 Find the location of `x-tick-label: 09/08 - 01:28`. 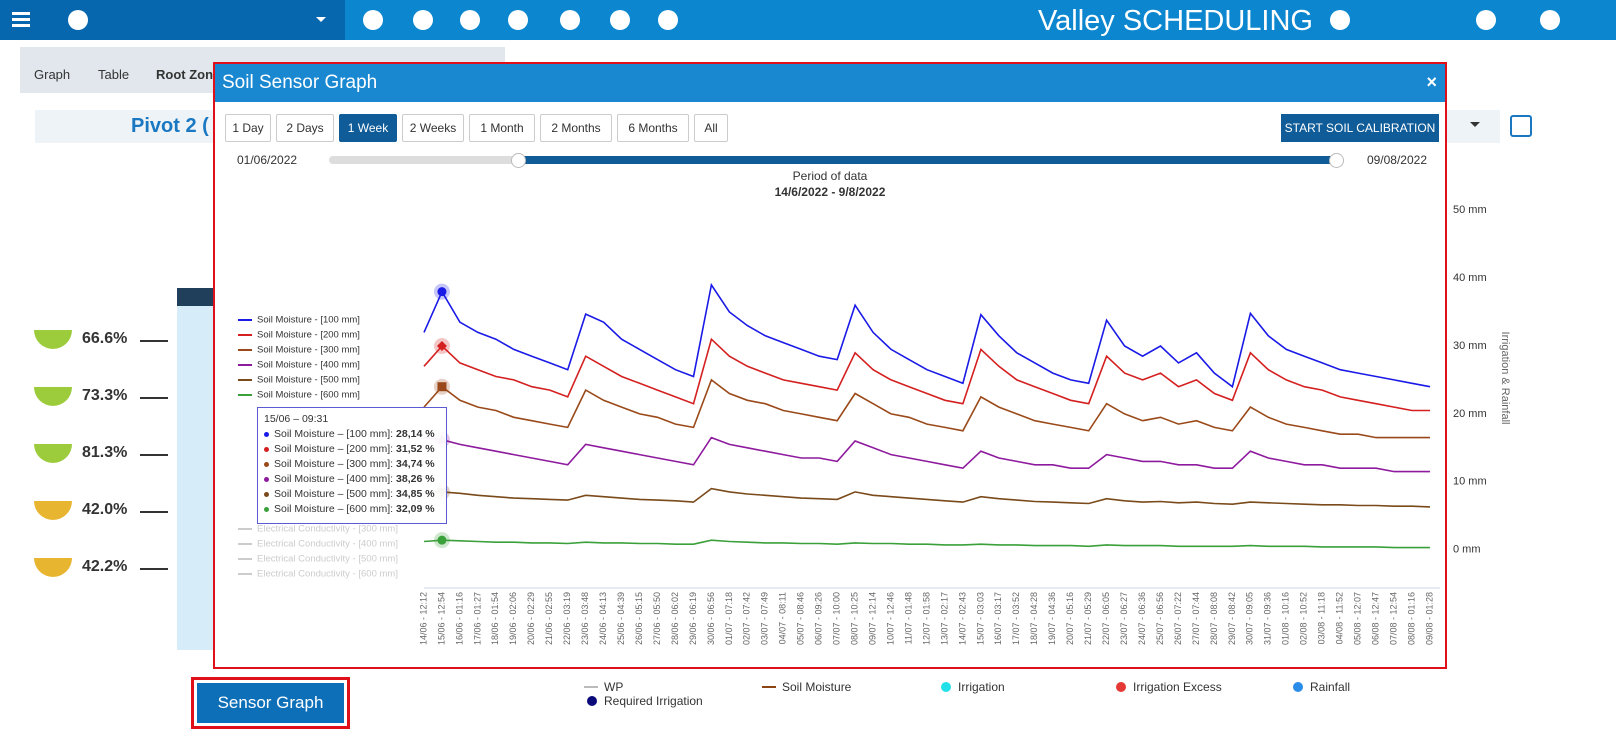

x-tick-label: 09/08 - 01:28 is located at coordinates (1429, 618).